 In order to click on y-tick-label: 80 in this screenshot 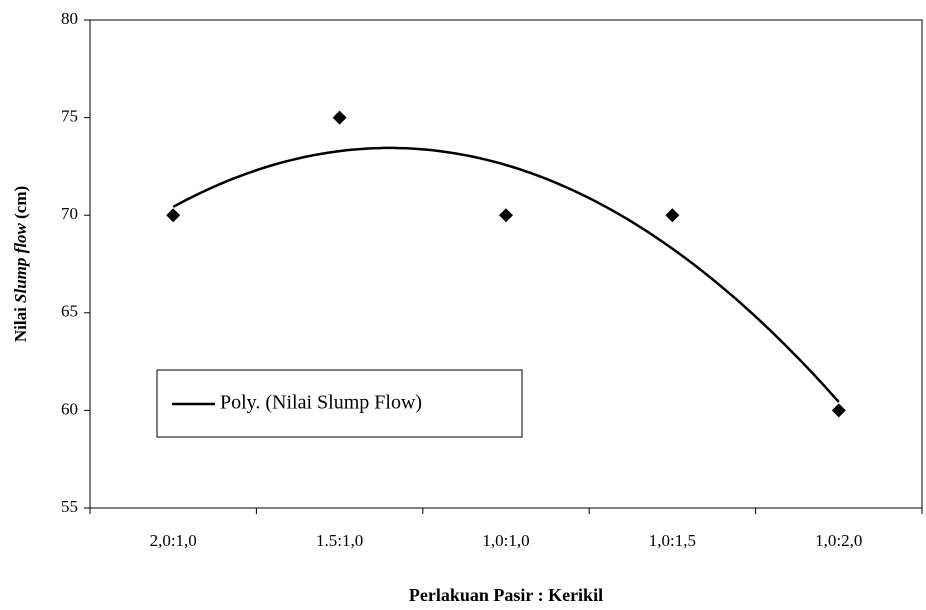, I will do `click(69, 18)`.